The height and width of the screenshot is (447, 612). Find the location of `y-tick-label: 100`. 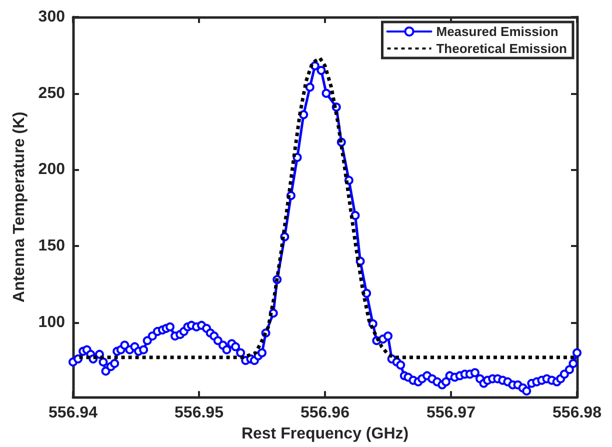

y-tick-label: 100 is located at coordinates (52, 322).